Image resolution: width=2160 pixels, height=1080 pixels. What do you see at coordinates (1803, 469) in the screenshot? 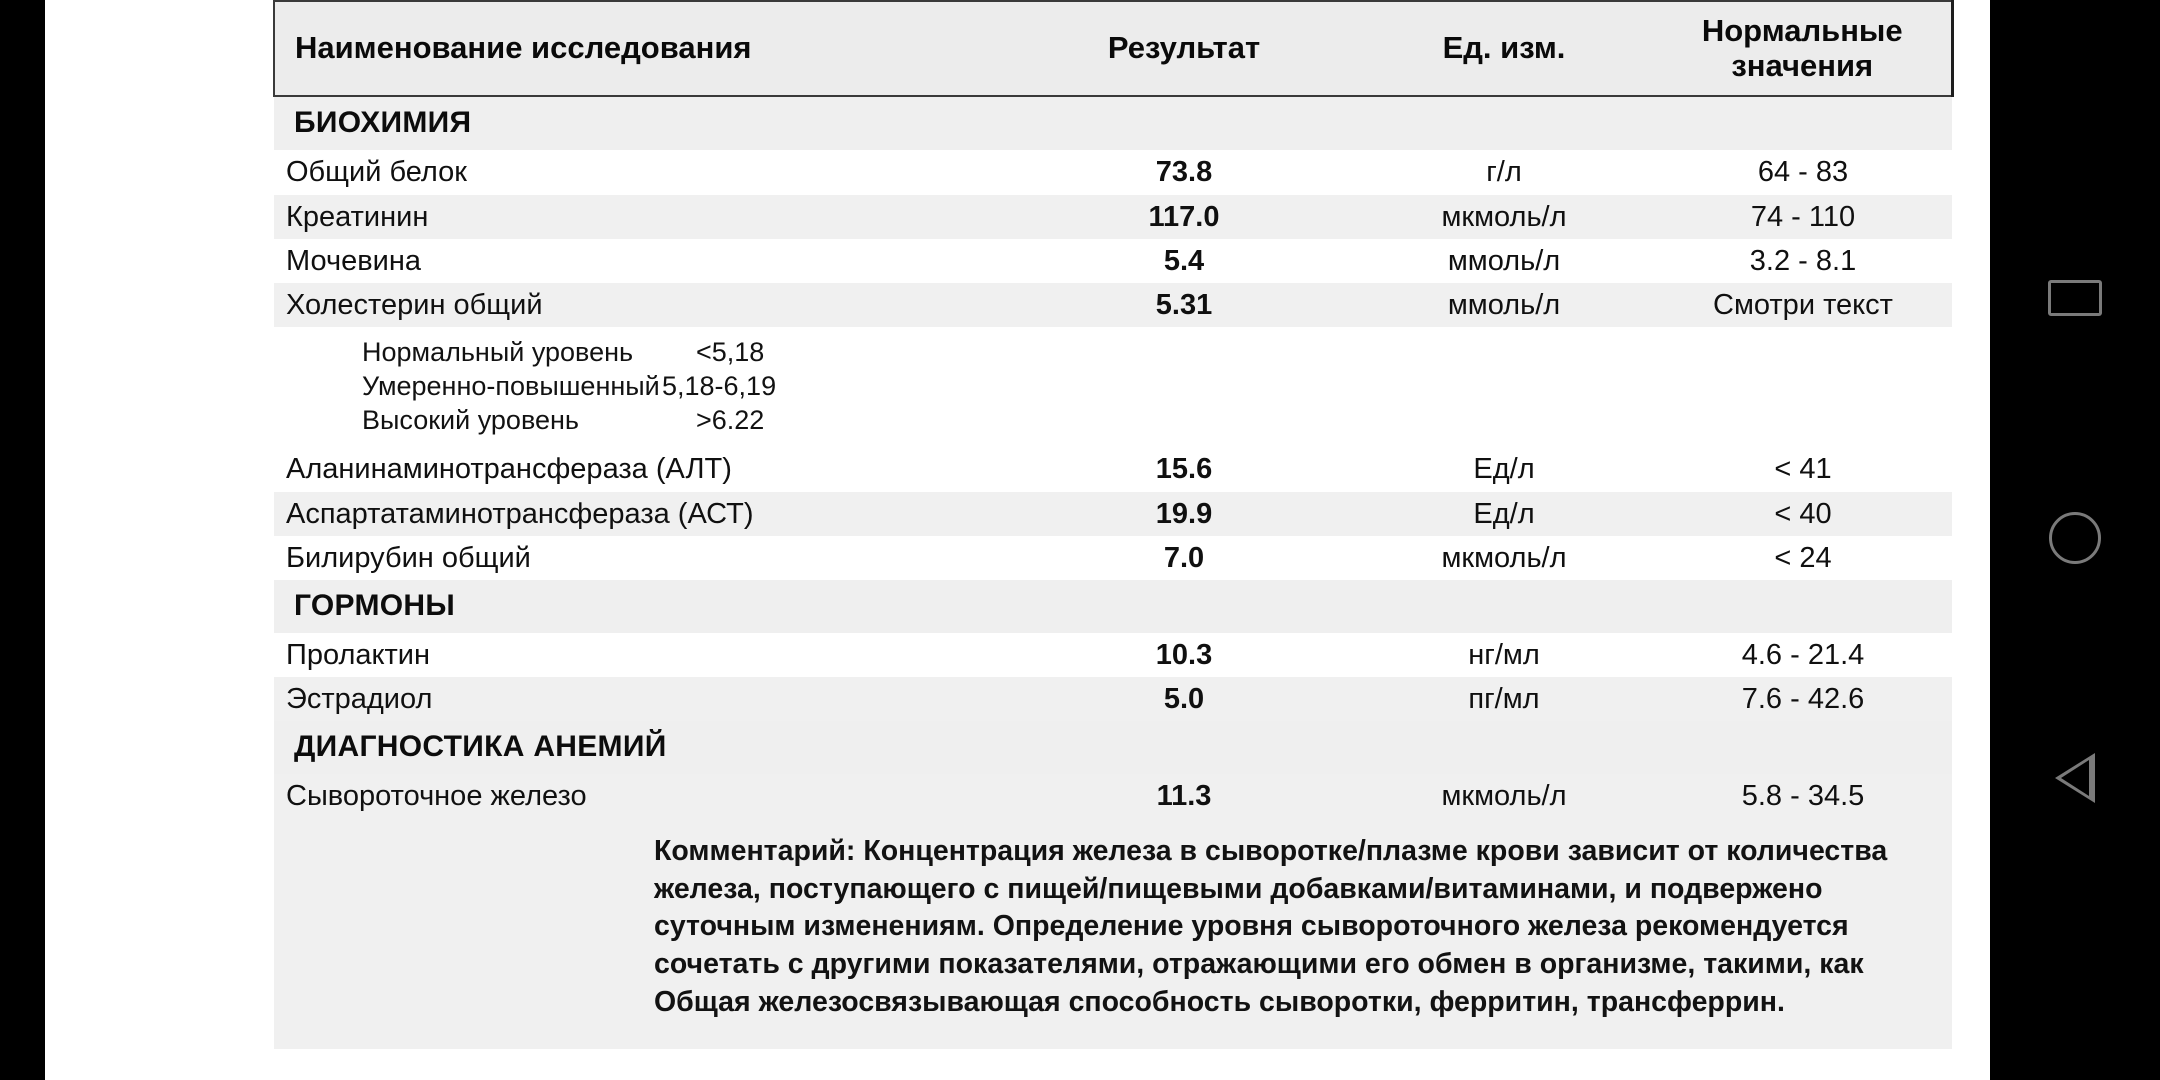
I see `analyte-norm: < 41` at bounding box center [1803, 469].